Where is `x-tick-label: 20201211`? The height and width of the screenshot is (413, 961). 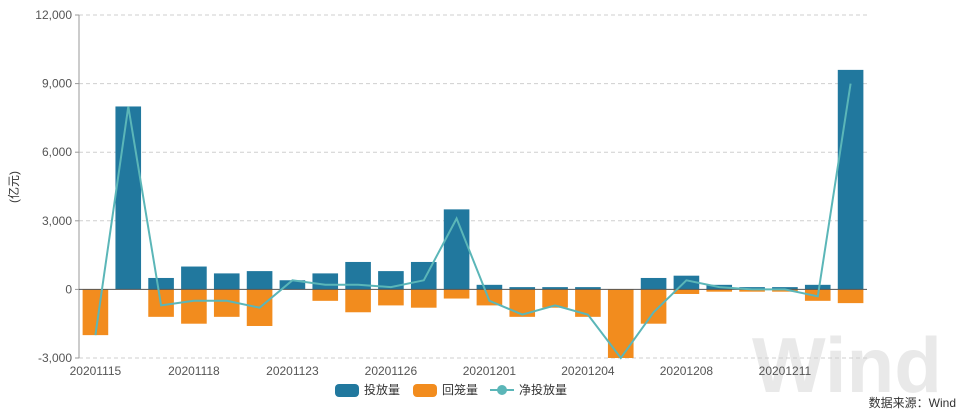 x-tick-label: 20201211 is located at coordinates (785, 371).